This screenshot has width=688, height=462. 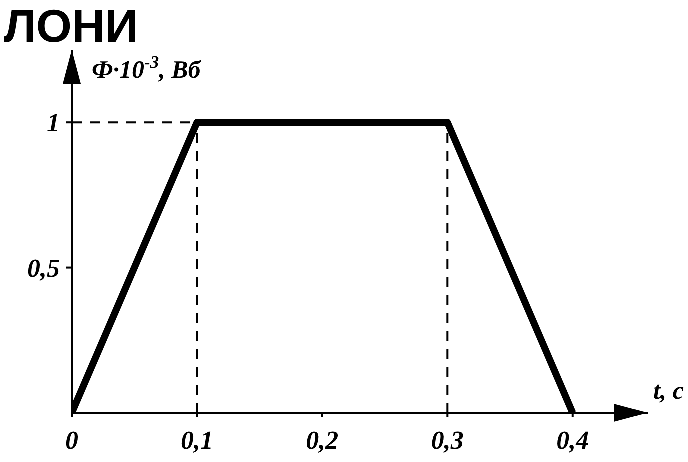 What do you see at coordinates (53, 123) in the screenshot?
I see `y-tick-label: 1` at bounding box center [53, 123].